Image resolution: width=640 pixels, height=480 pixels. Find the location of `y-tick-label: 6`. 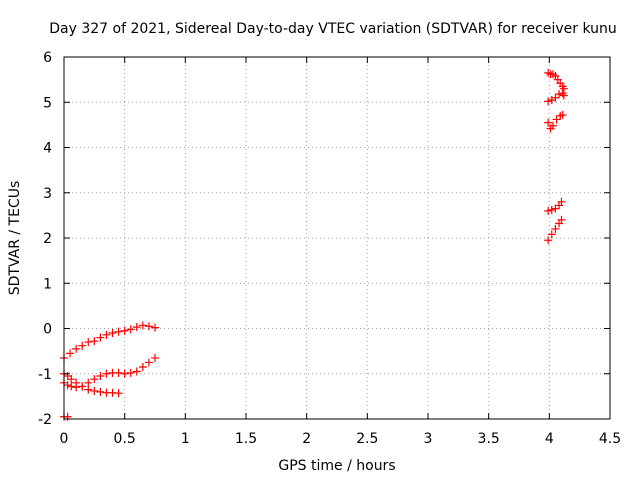

y-tick-label: 6 is located at coordinates (47, 58).